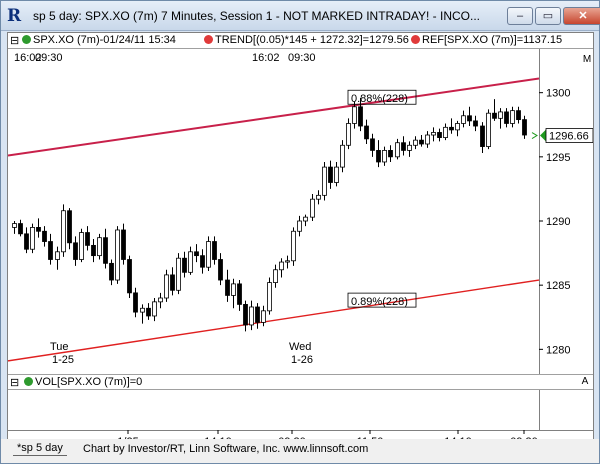 Image resolution: width=600 pixels, height=464 pixels. What do you see at coordinates (558, 350) in the screenshot?
I see `y-tick-label: 1280` at bounding box center [558, 350].